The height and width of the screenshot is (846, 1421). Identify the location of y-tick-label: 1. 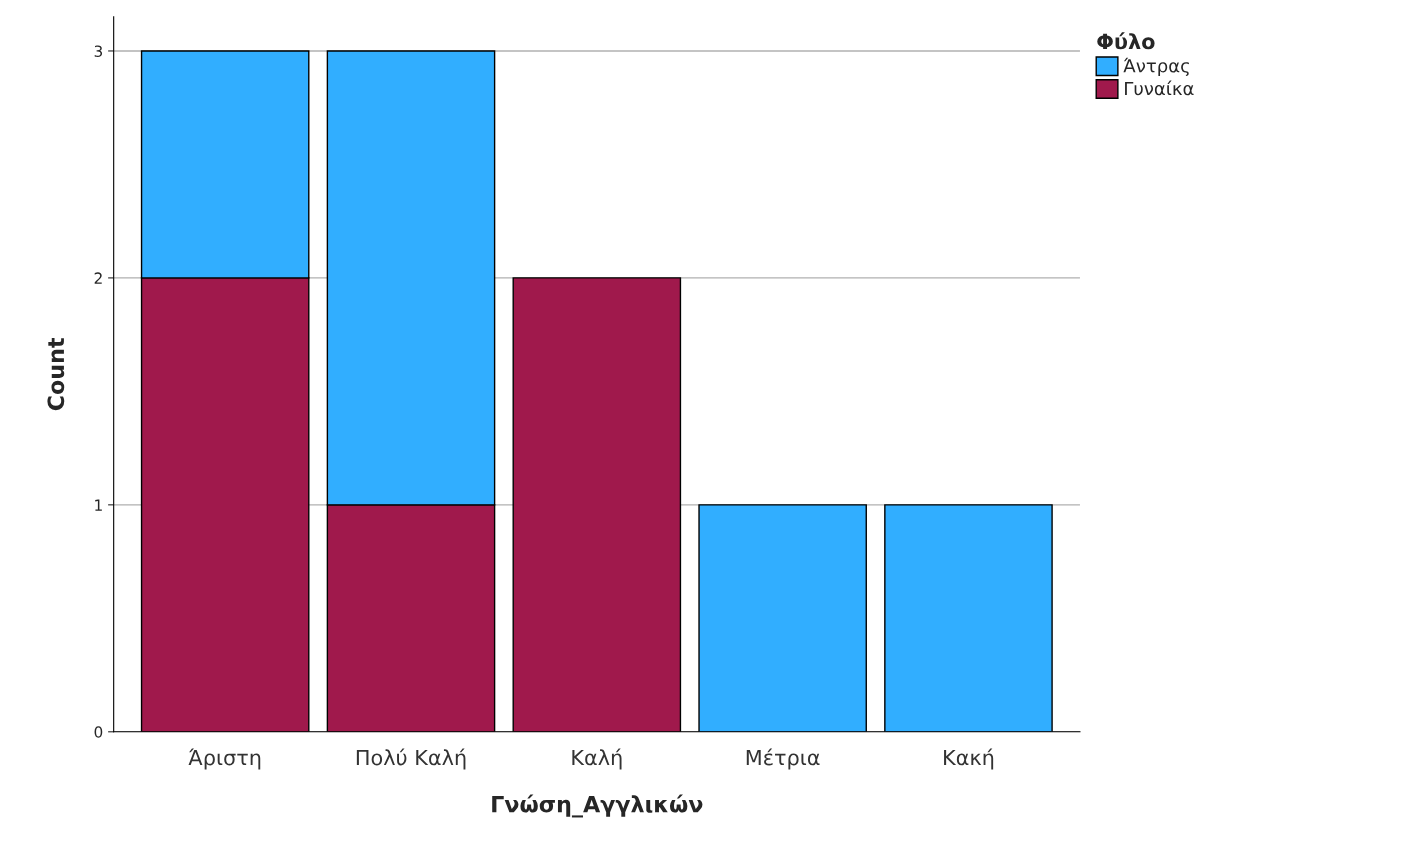
(98, 505).